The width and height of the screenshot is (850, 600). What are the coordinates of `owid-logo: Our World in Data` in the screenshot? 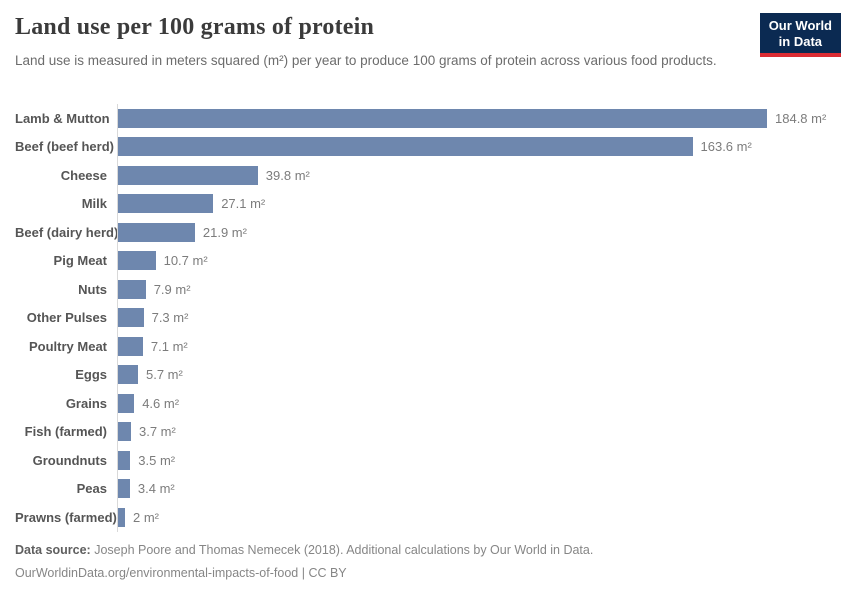 It's located at (800, 35).